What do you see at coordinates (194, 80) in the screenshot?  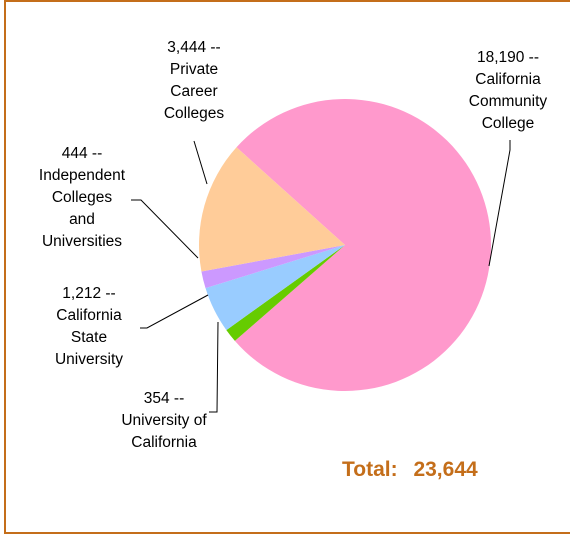 I see `slice-label-4: 3,444 --Private Career Colleges` at bounding box center [194, 80].